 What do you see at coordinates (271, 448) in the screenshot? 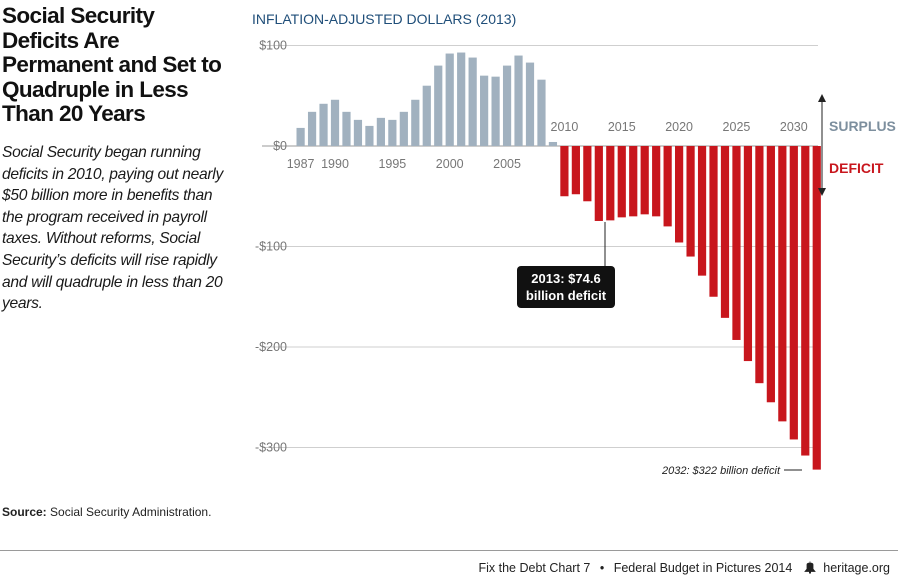
I see `y-tick-label: -$300` at bounding box center [271, 448].